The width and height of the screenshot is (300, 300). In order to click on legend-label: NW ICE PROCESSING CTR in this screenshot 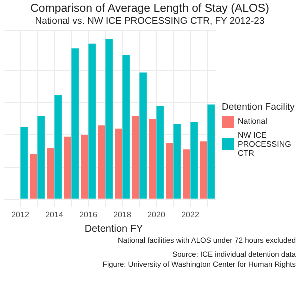, I will do `click(265, 144)`.